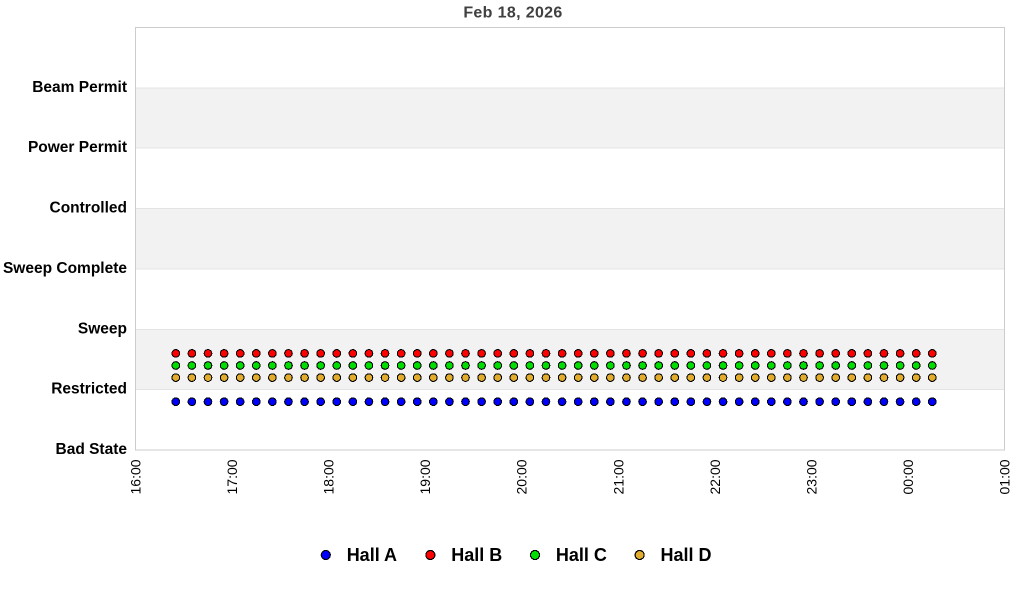  Describe the element at coordinates (102, 328) in the screenshot. I see `svg-text: Sweep` at that location.